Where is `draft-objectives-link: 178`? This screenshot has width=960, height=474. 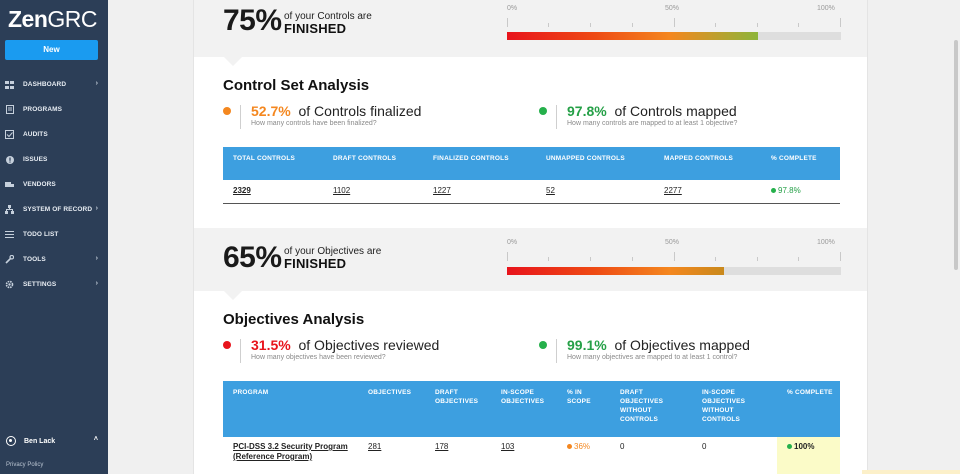 draft-objectives-link: 178 is located at coordinates (442, 446).